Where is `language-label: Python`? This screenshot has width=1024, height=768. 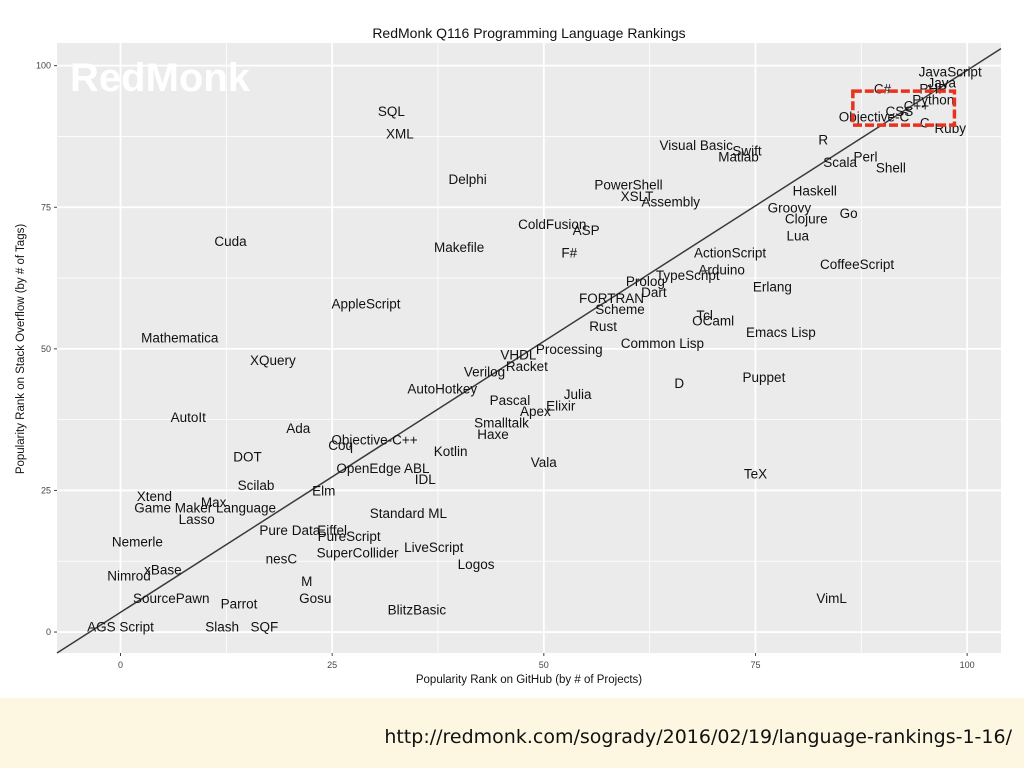
language-label: Python is located at coordinates (933, 100).